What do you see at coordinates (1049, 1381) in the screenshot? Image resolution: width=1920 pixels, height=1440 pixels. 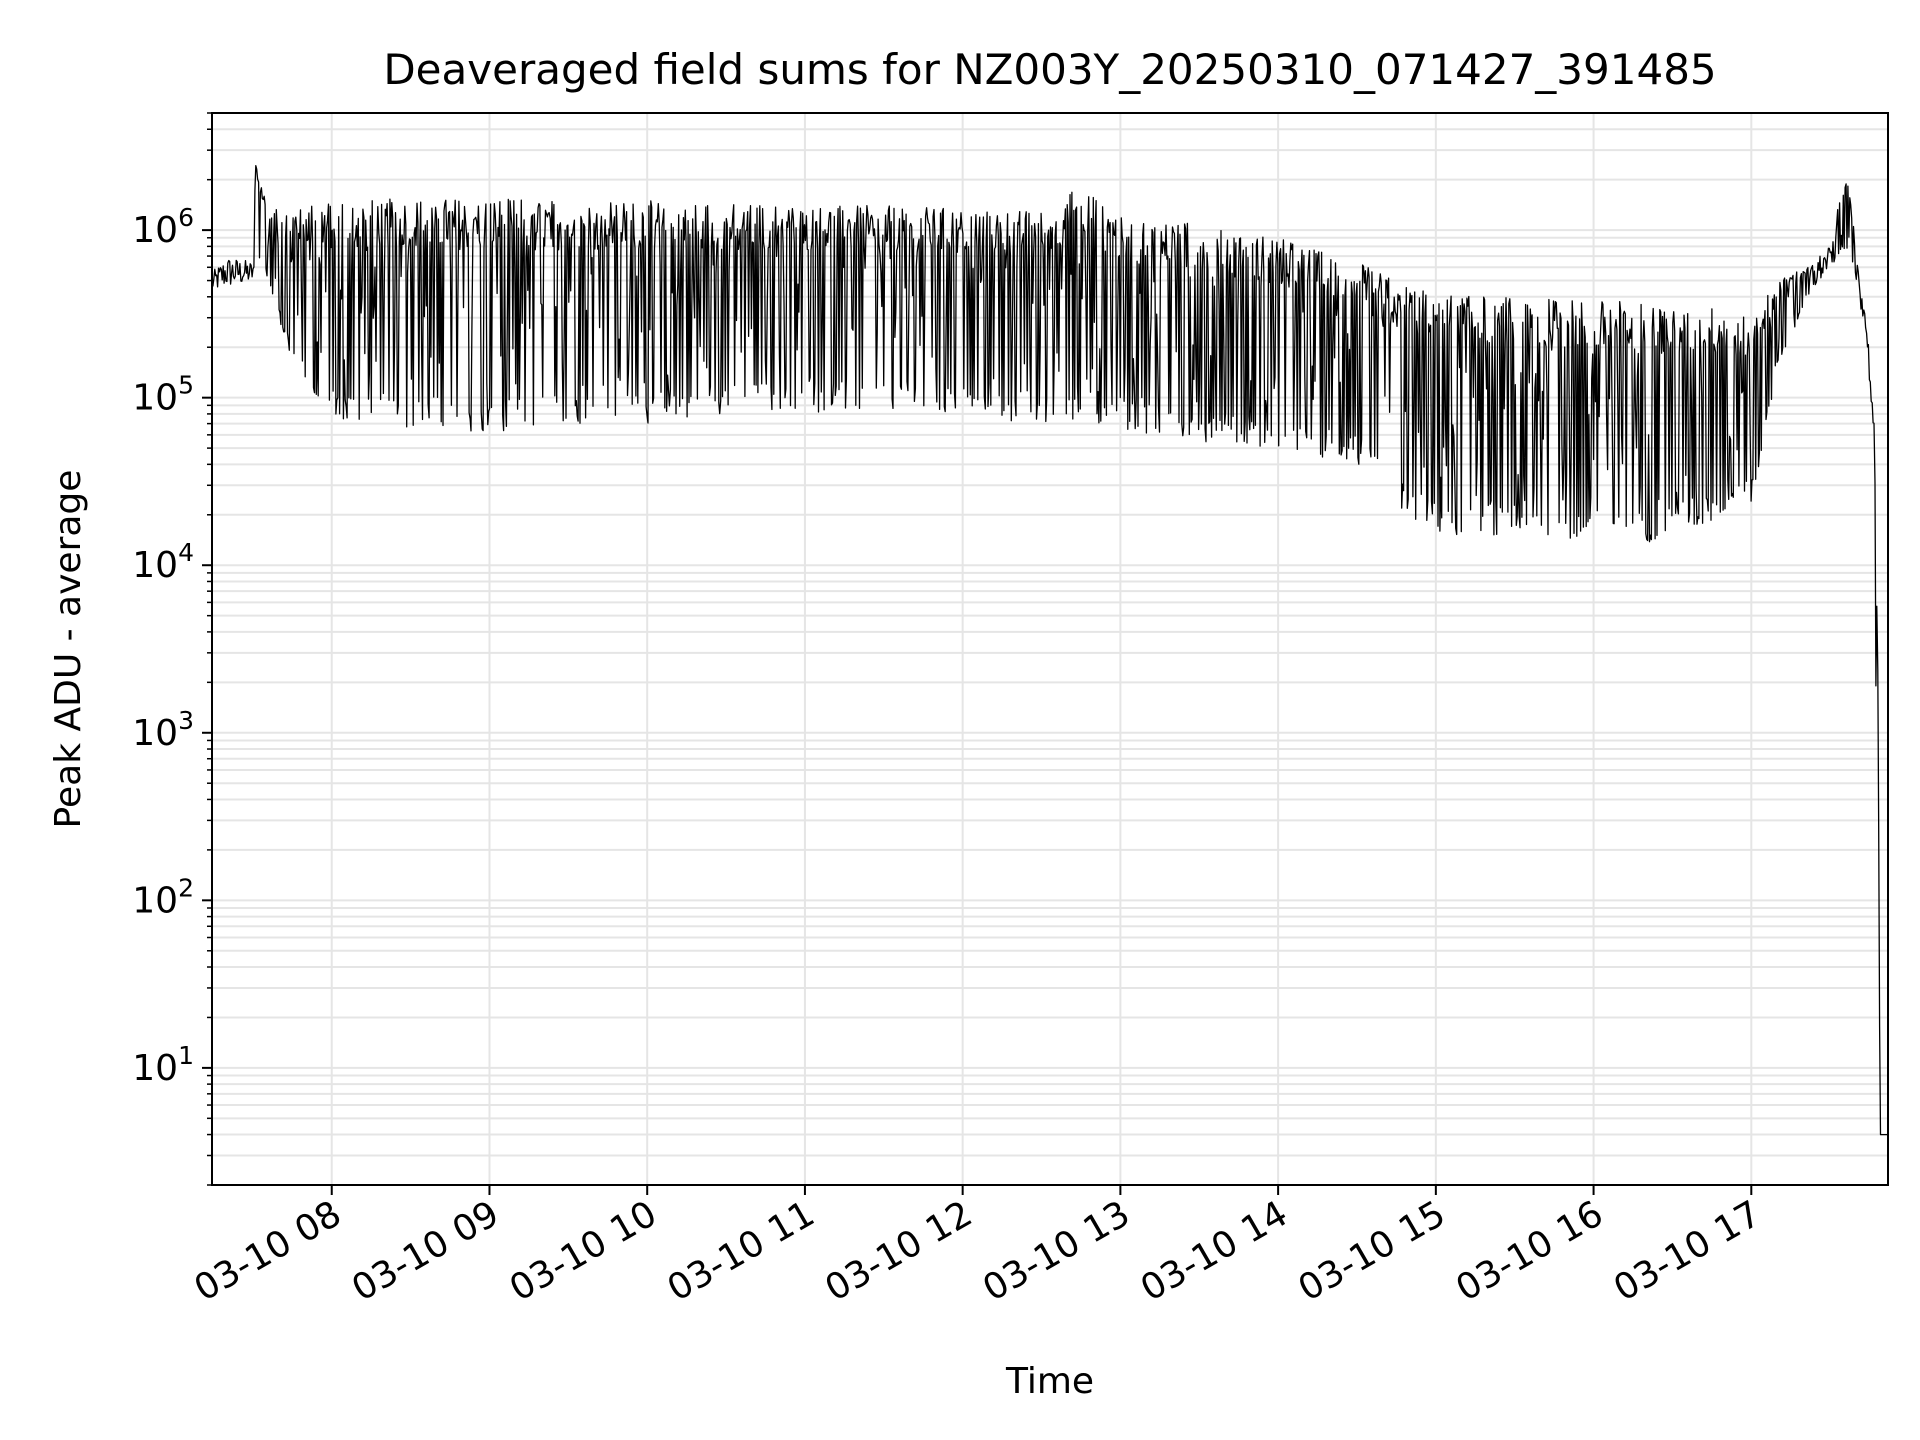 I see `x-axis-label: Time` at bounding box center [1049, 1381].